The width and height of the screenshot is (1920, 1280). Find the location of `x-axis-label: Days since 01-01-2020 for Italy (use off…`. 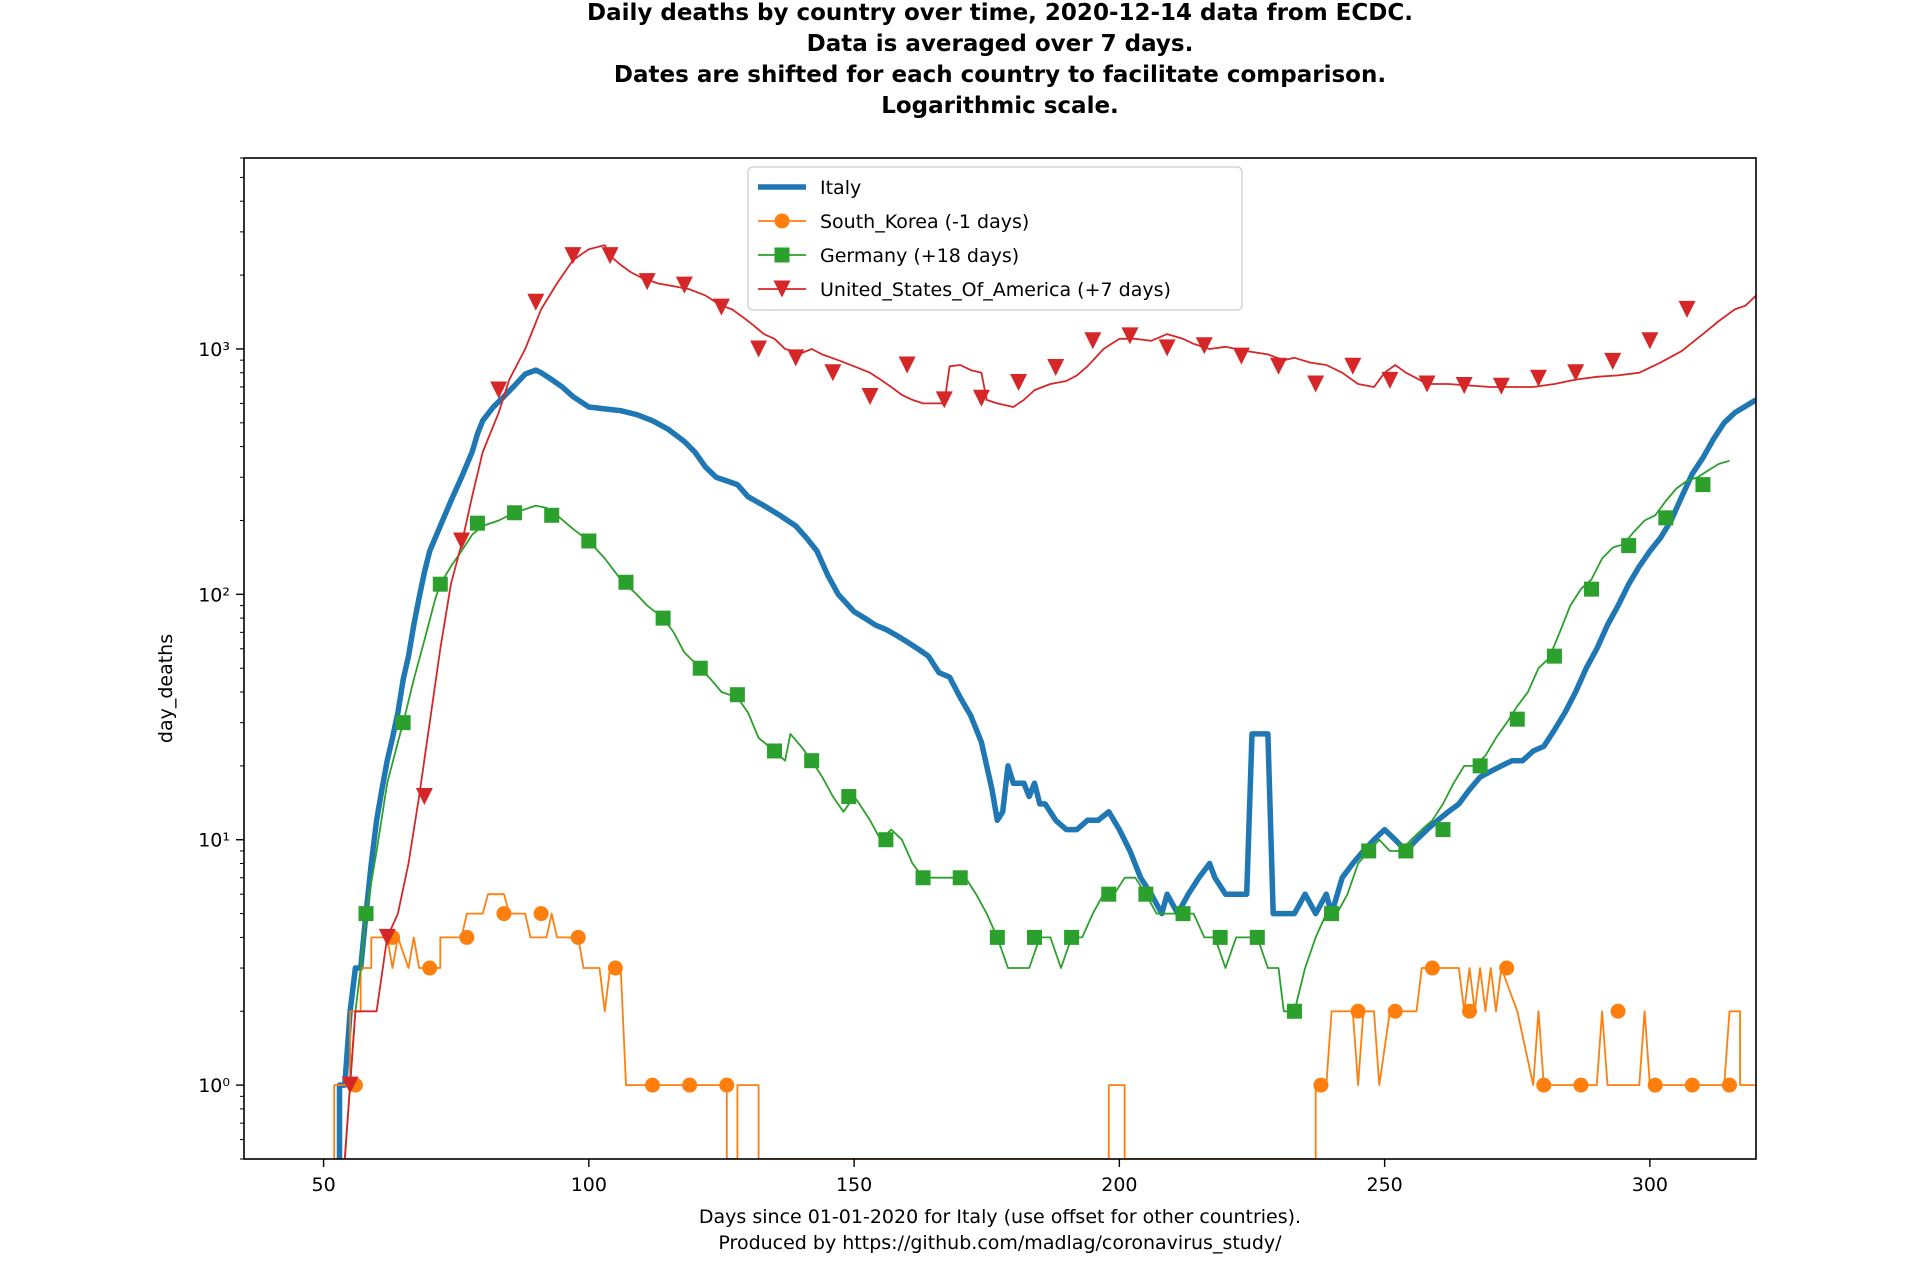

x-axis-label: Days since 01-01-2020 for Italy (use off… is located at coordinates (1000, 1230).